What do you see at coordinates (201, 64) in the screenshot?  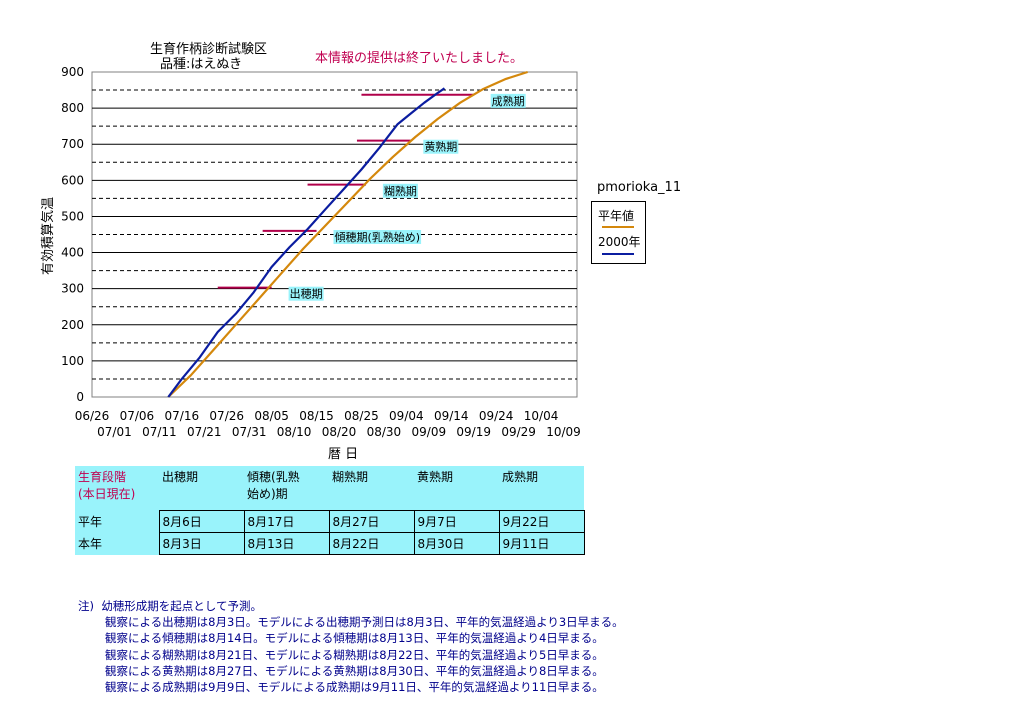 I see `chart-title-line2: 品種:はえぬき` at bounding box center [201, 64].